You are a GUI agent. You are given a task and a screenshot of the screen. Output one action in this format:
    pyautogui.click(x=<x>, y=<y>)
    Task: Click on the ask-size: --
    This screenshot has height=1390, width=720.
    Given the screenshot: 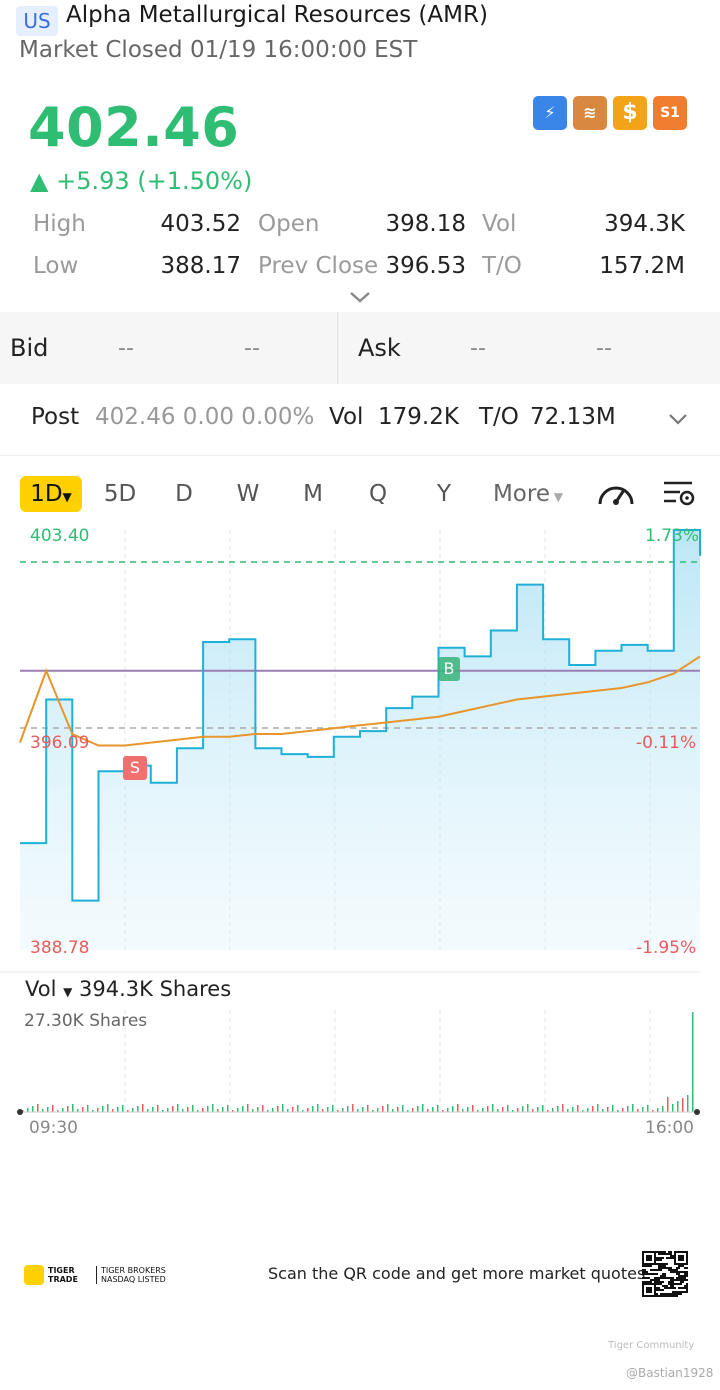 What is the action you would take?
    pyautogui.click(x=604, y=348)
    